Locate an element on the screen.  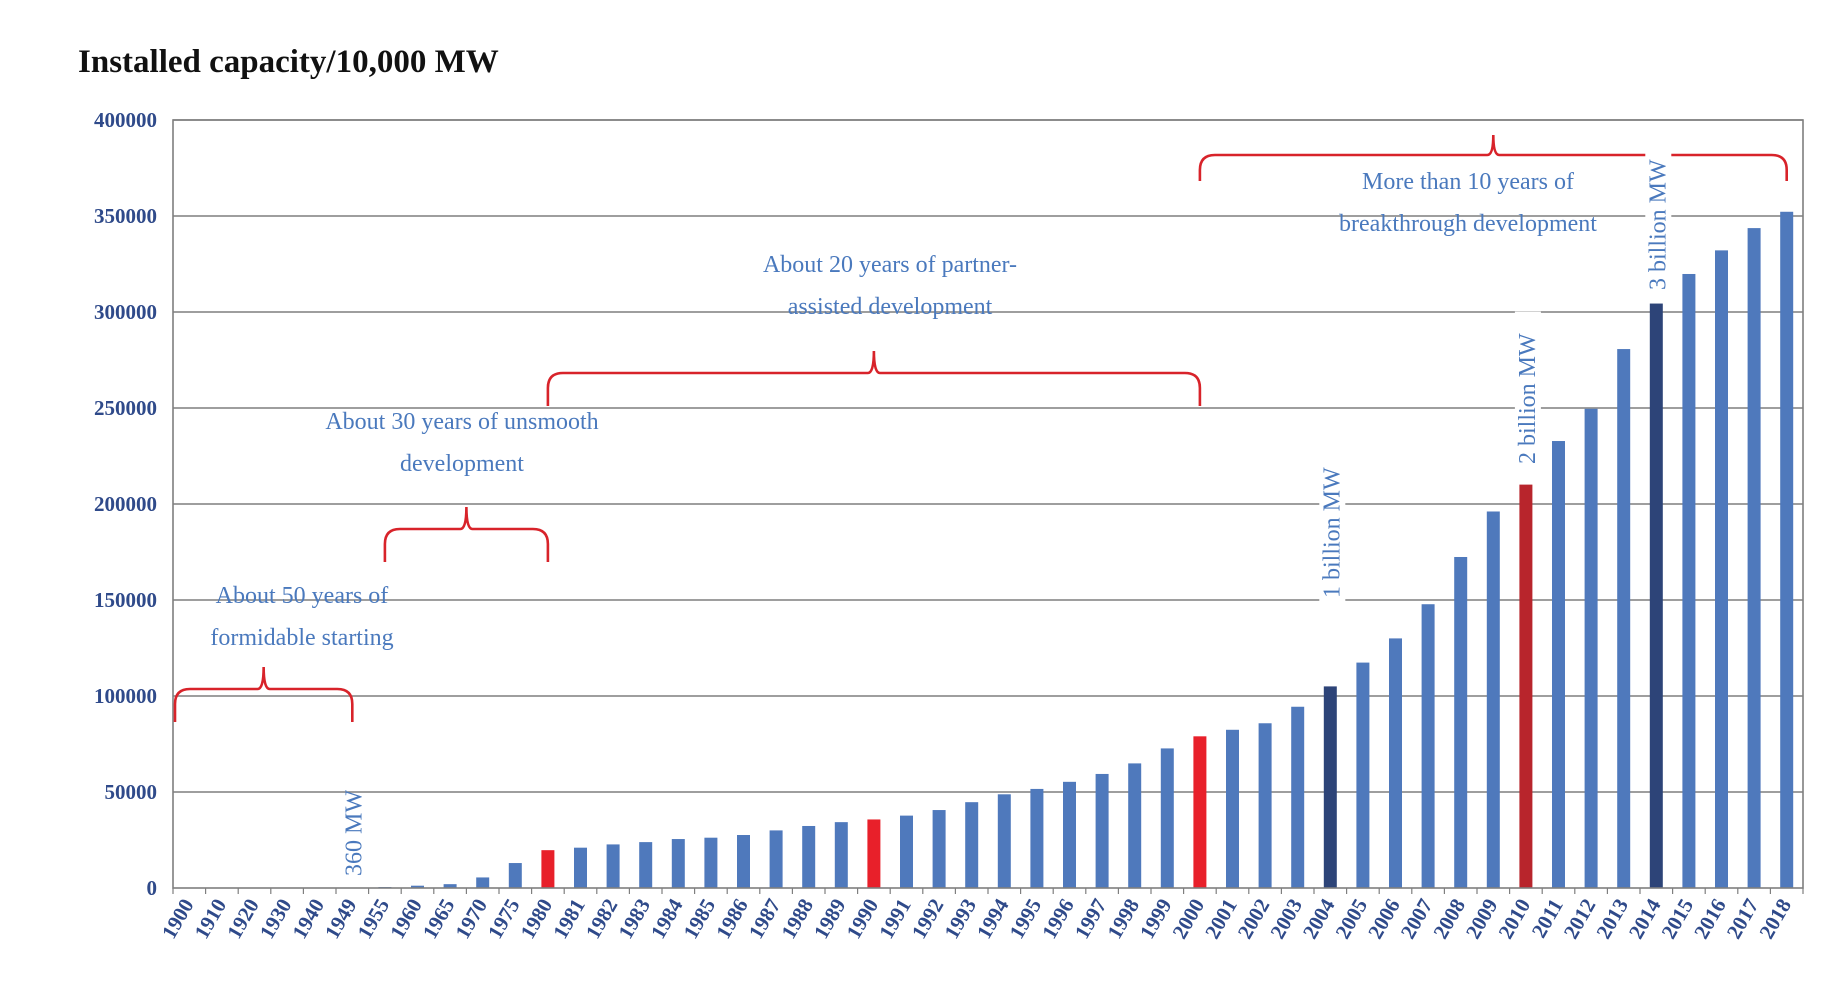
x-tick-label: 1930 is located at coordinates (276, 919).